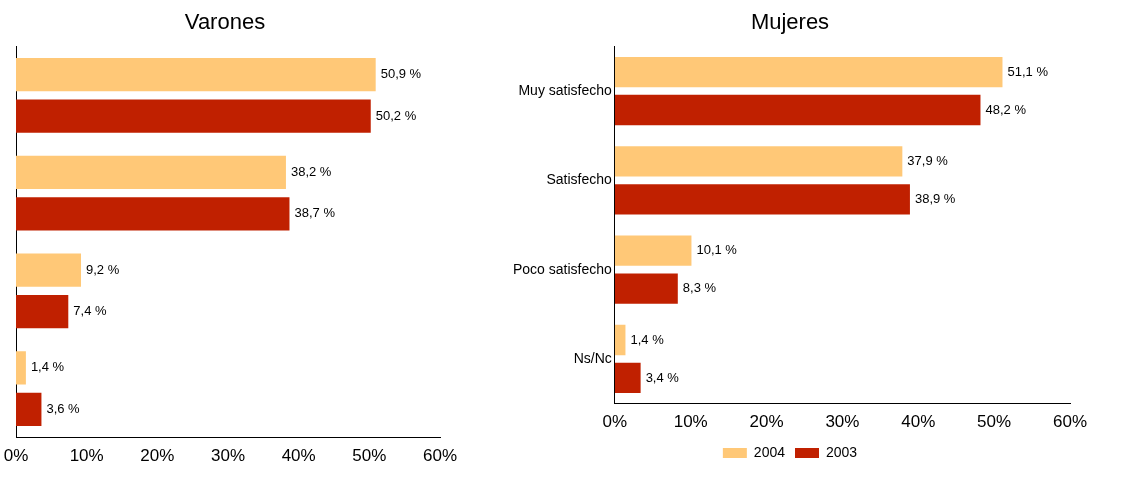  I want to click on data-label: 10,1 %, so click(717, 250).